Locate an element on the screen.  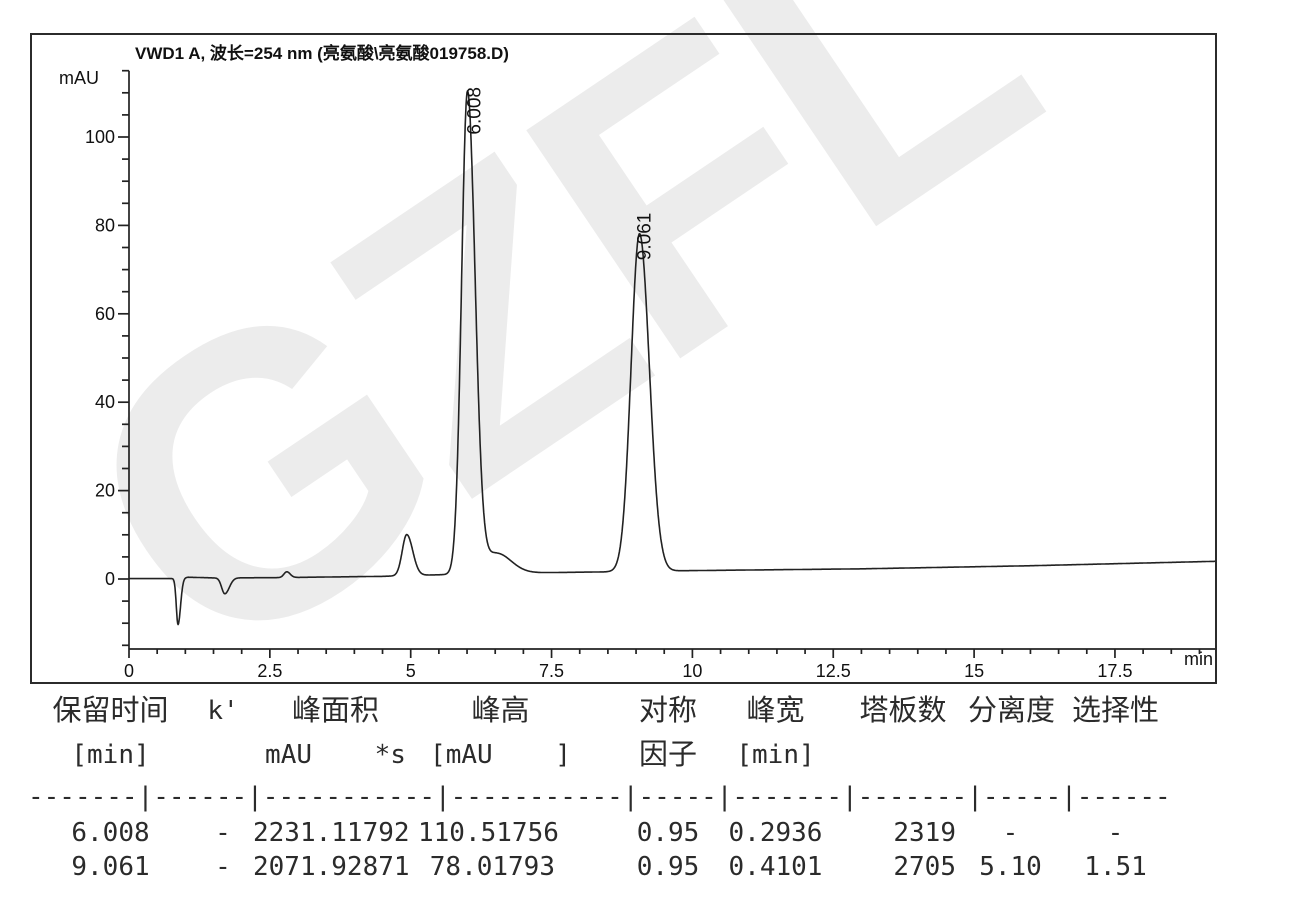
value-peak-area: 2071.92871 is located at coordinates (331, 867).